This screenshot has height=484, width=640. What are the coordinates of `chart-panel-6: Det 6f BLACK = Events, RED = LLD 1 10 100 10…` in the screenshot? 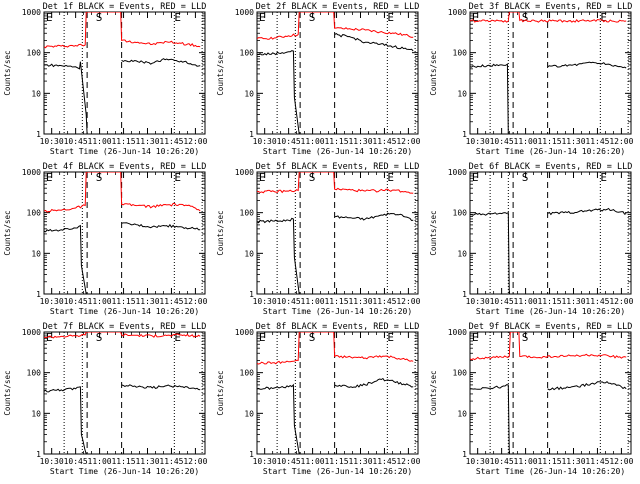 It's located at (531, 239).